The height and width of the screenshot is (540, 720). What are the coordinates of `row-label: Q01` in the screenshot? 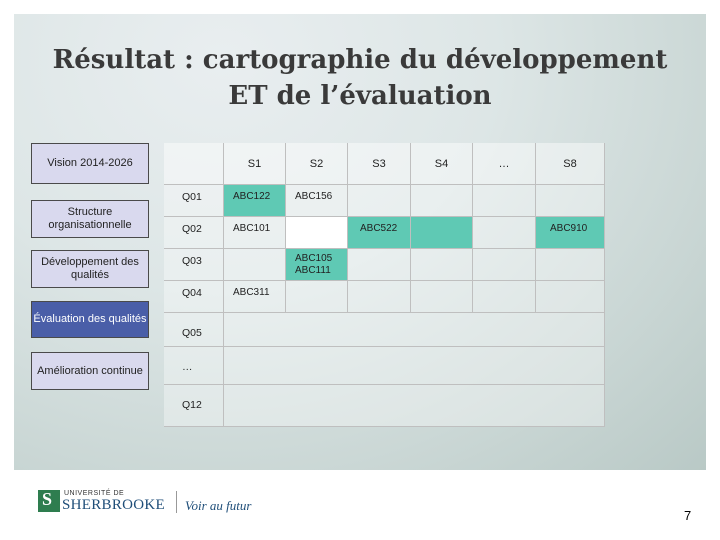 It's located at (194, 201).